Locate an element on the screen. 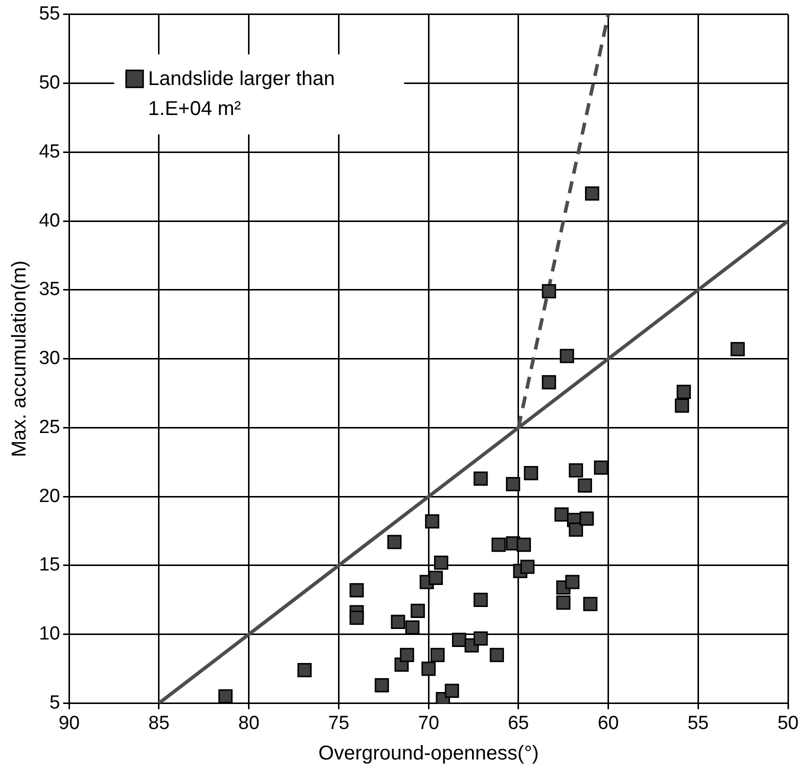 The height and width of the screenshot is (774, 802). x-tick-label: 70 is located at coordinates (429, 723).